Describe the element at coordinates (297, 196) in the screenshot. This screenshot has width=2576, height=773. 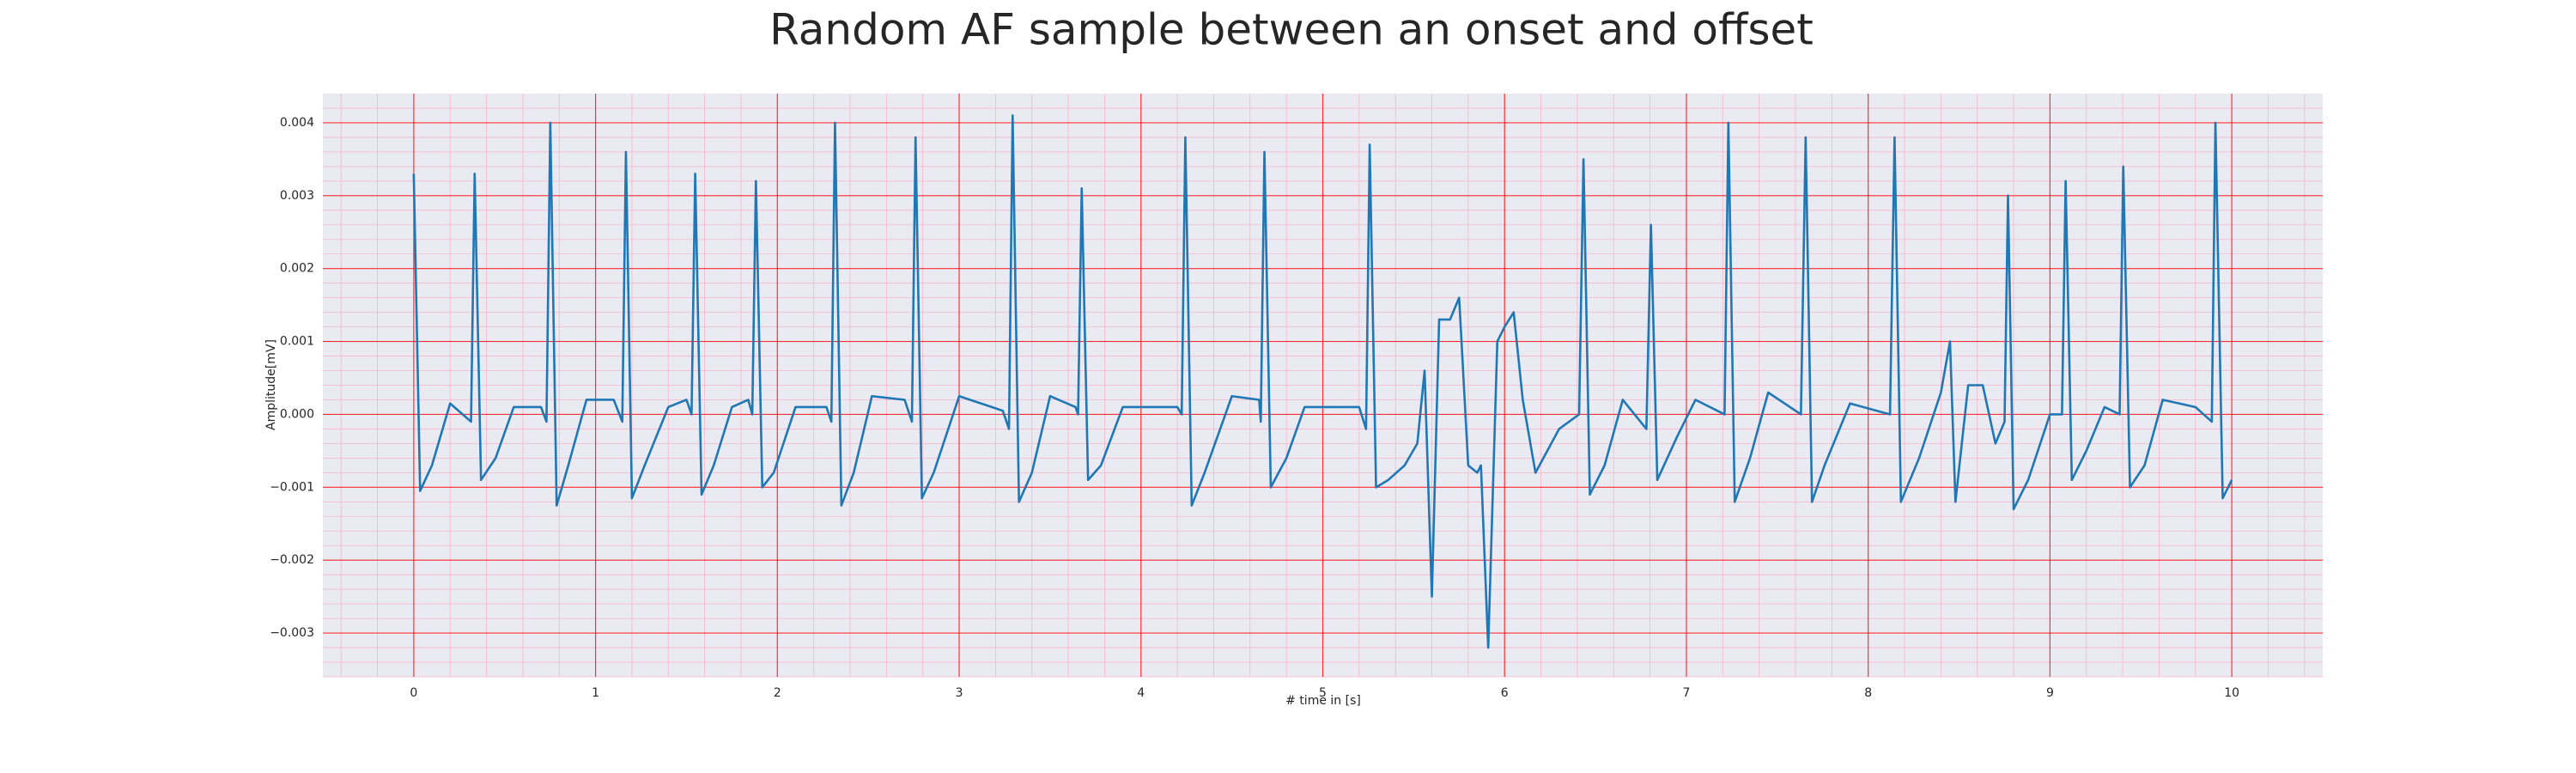
I see `y-tick-label: 0.003` at that location.